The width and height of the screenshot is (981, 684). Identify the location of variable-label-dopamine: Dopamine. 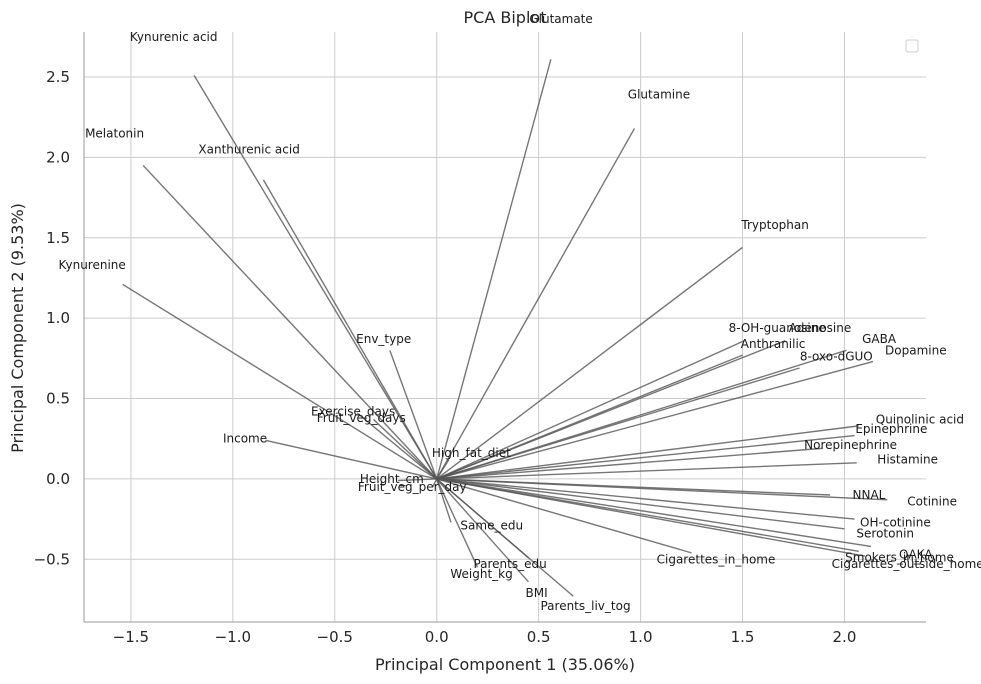
(916, 350).